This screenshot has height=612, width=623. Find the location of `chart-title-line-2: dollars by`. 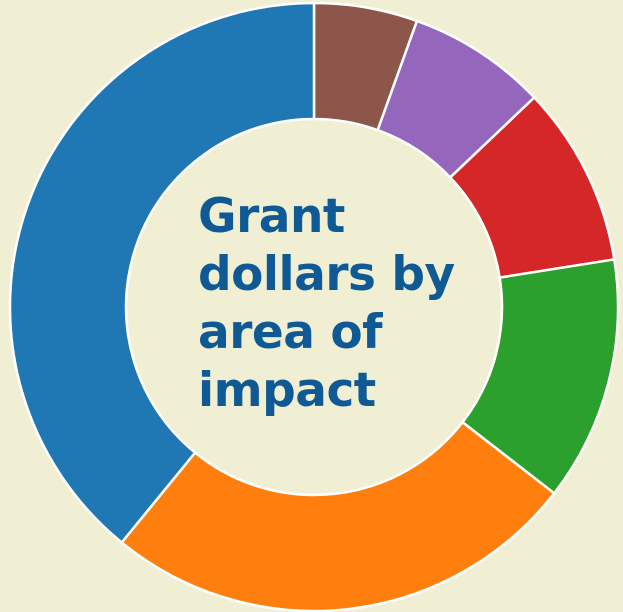

chart-title-line-2: dollars by is located at coordinates (326, 274).